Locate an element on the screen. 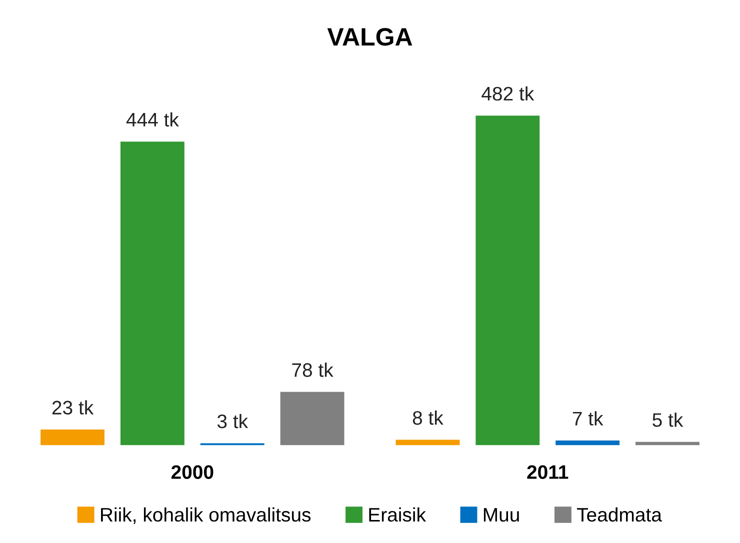 The height and width of the screenshot is (543, 740). data-label: 23 tk is located at coordinates (73, 407).